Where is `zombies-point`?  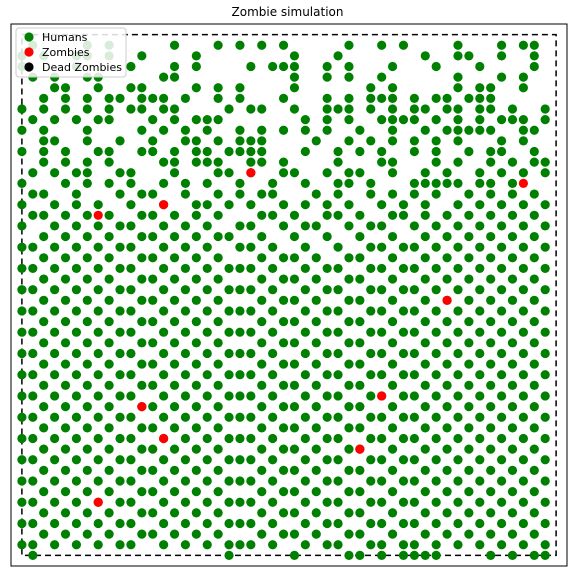 zombies-point is located at coordinates (142, 406).